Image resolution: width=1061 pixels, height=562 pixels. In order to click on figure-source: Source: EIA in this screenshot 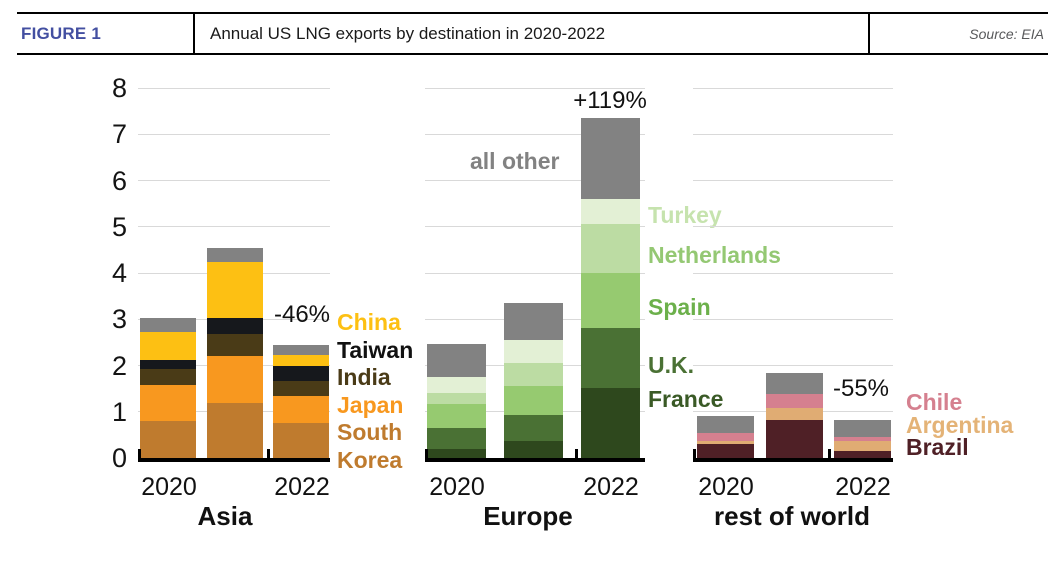, I will do `click(1006, 33)`.